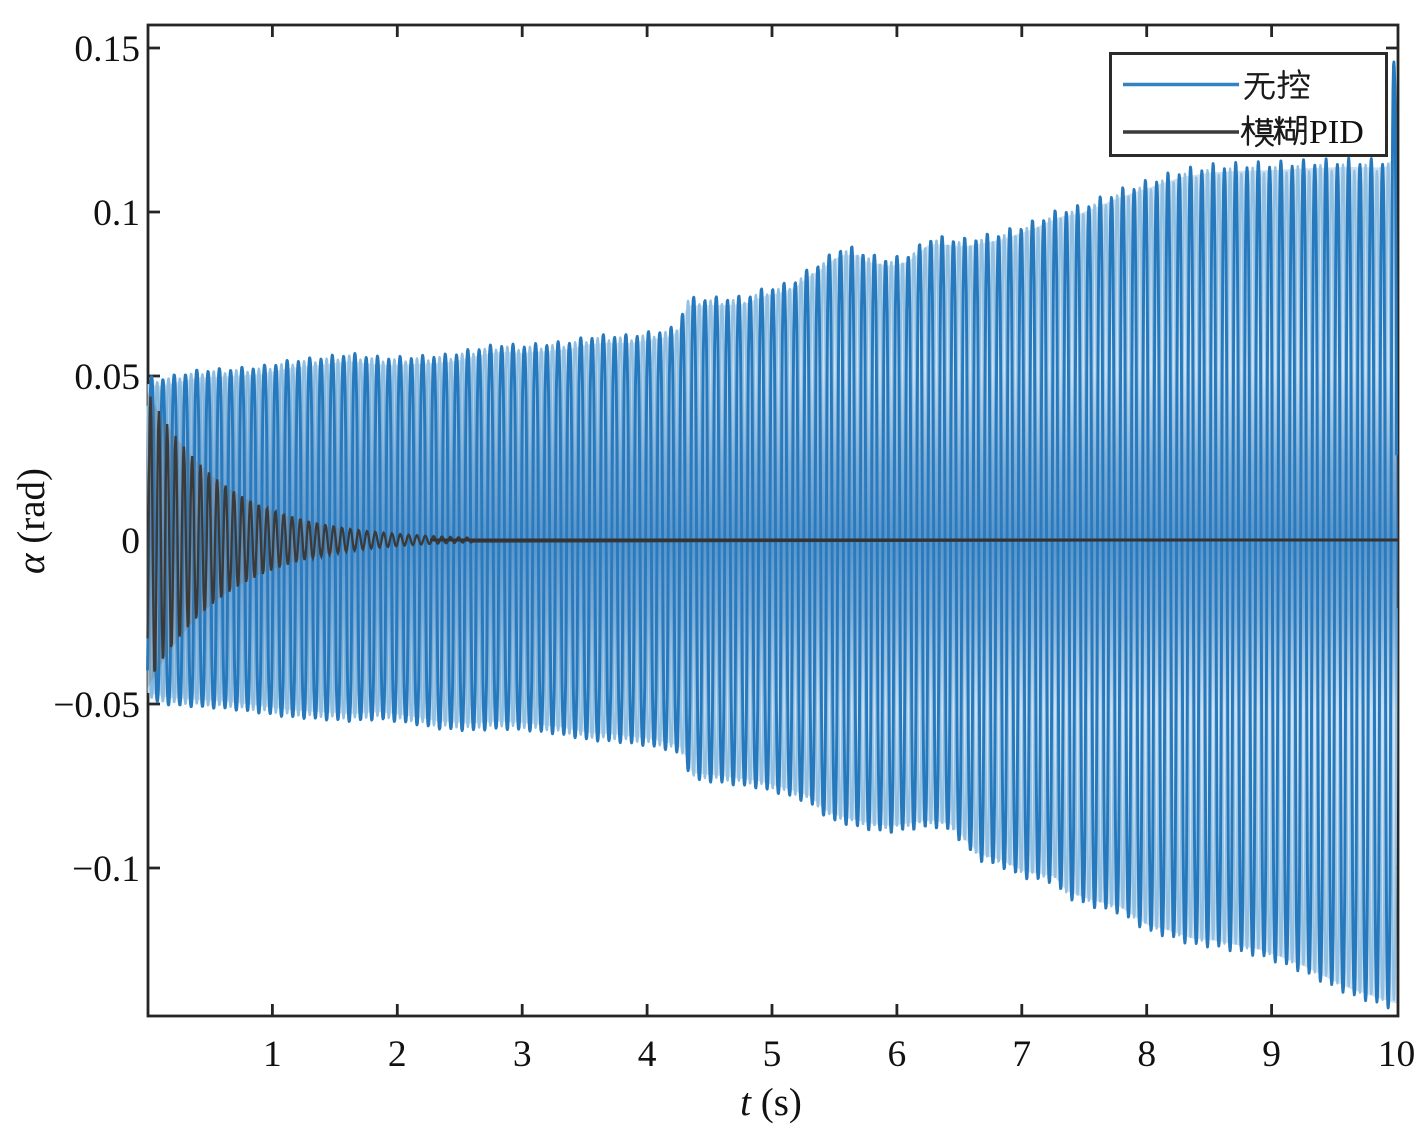 This screenshot has height=1135, width=1428. Describe the element at coordinates (107, 377) in the screenshot. I see `svg-text: 0.05` at that location.